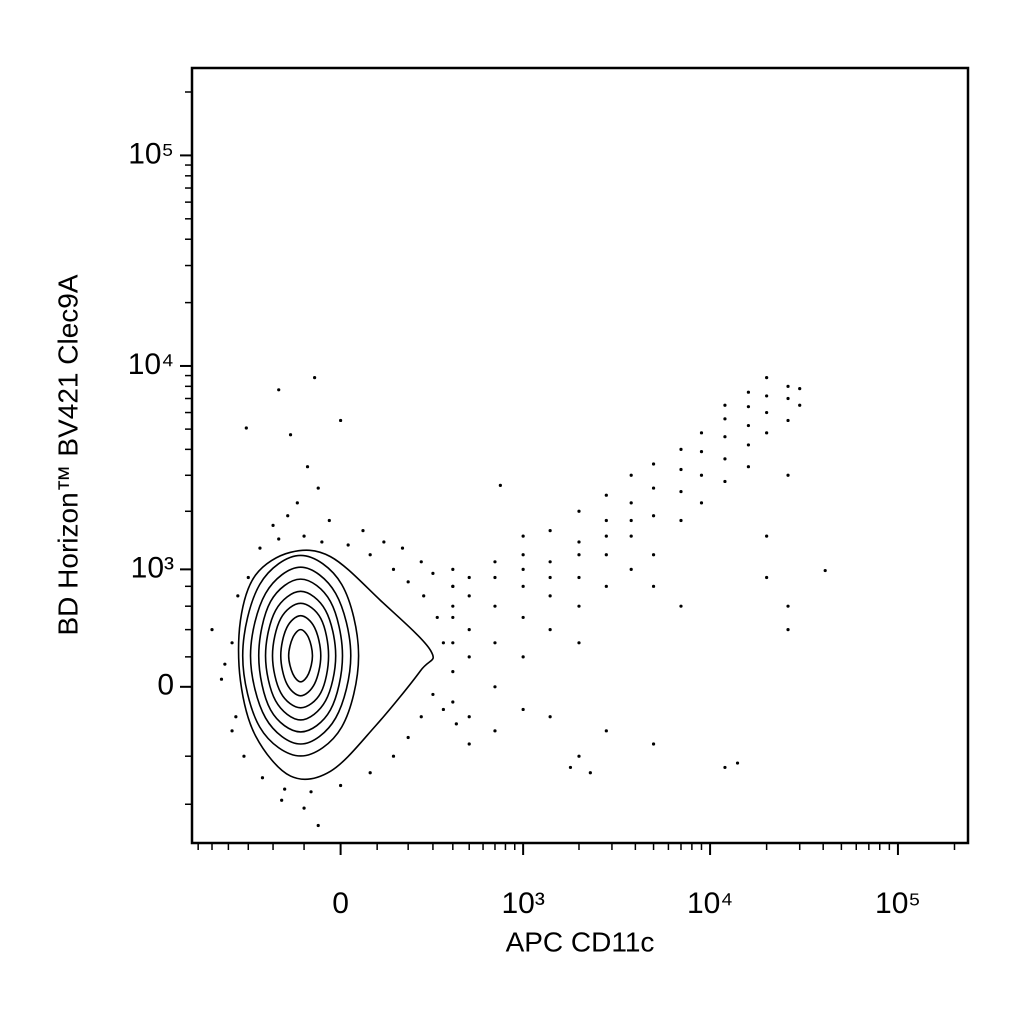 The height and width of the screenshot is (1024, 1024). I want to click on x-tick-label: 10⁵, so click(898, 903).